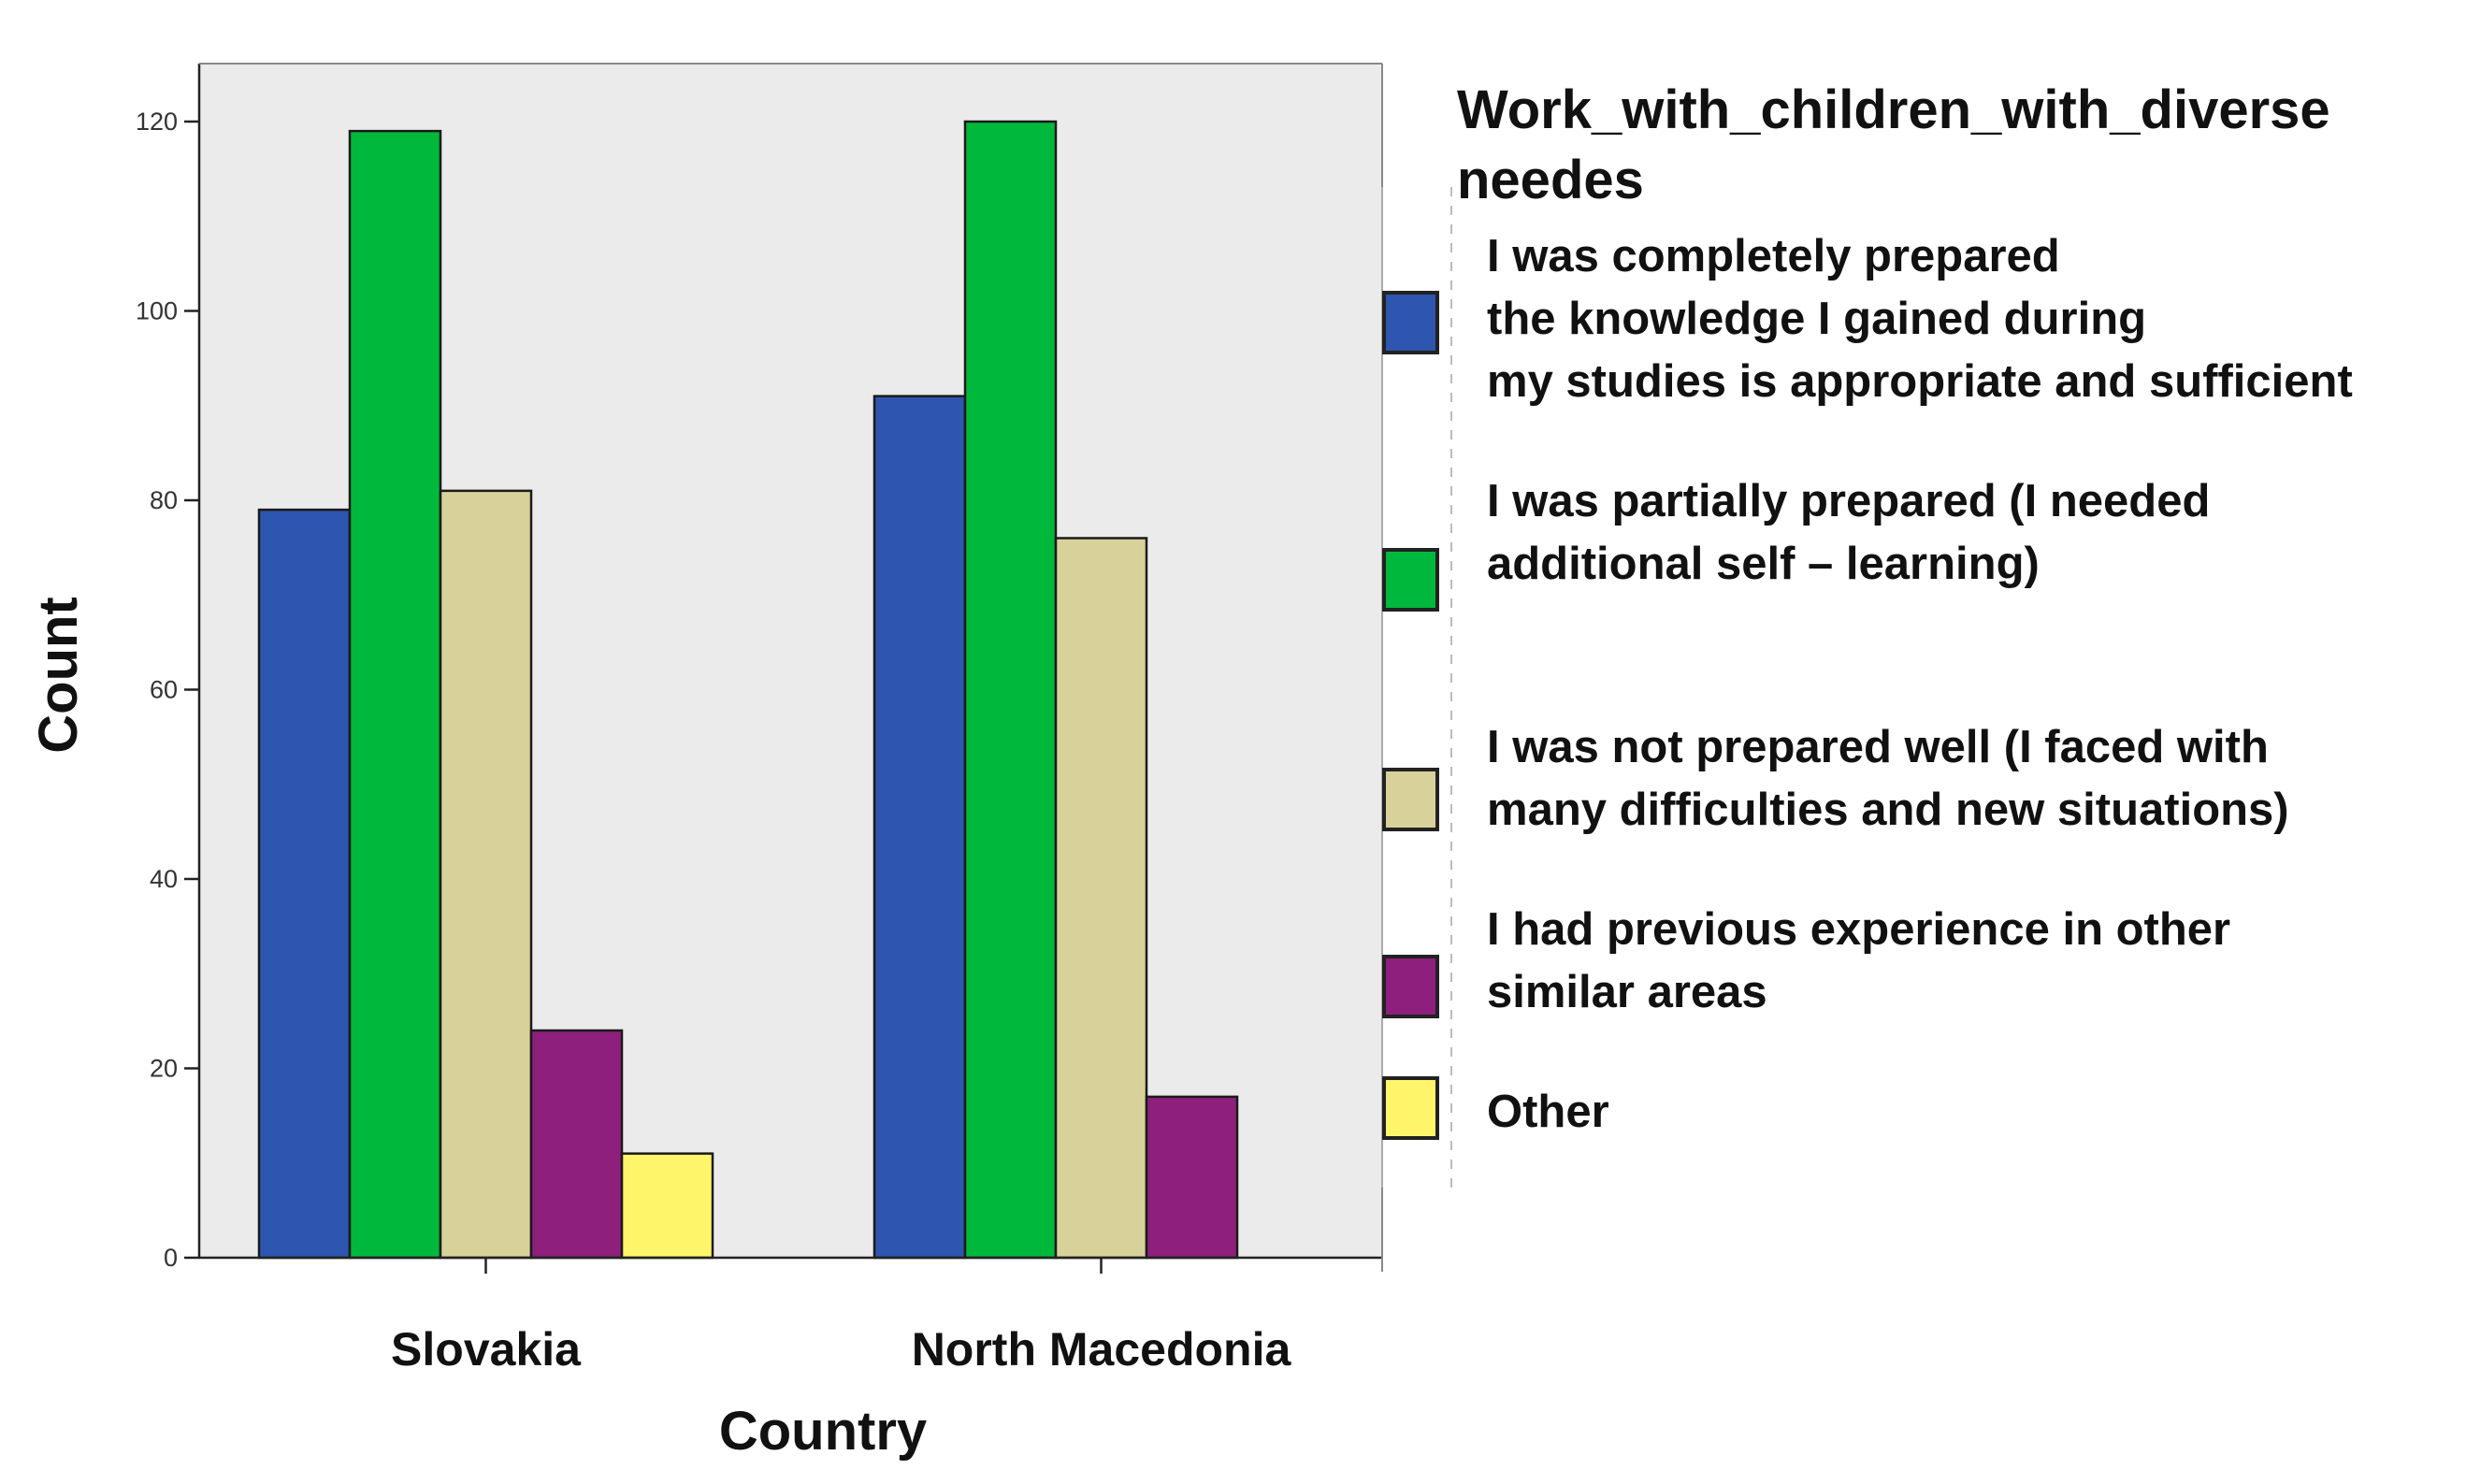 The height and width of the screenshot is (1484, 2466). What do you see at coordinates (1849, 501) in the screenshot?
I see `legend-item-line: I was partially prepared (I needed` at bounding box center [1849, 501].